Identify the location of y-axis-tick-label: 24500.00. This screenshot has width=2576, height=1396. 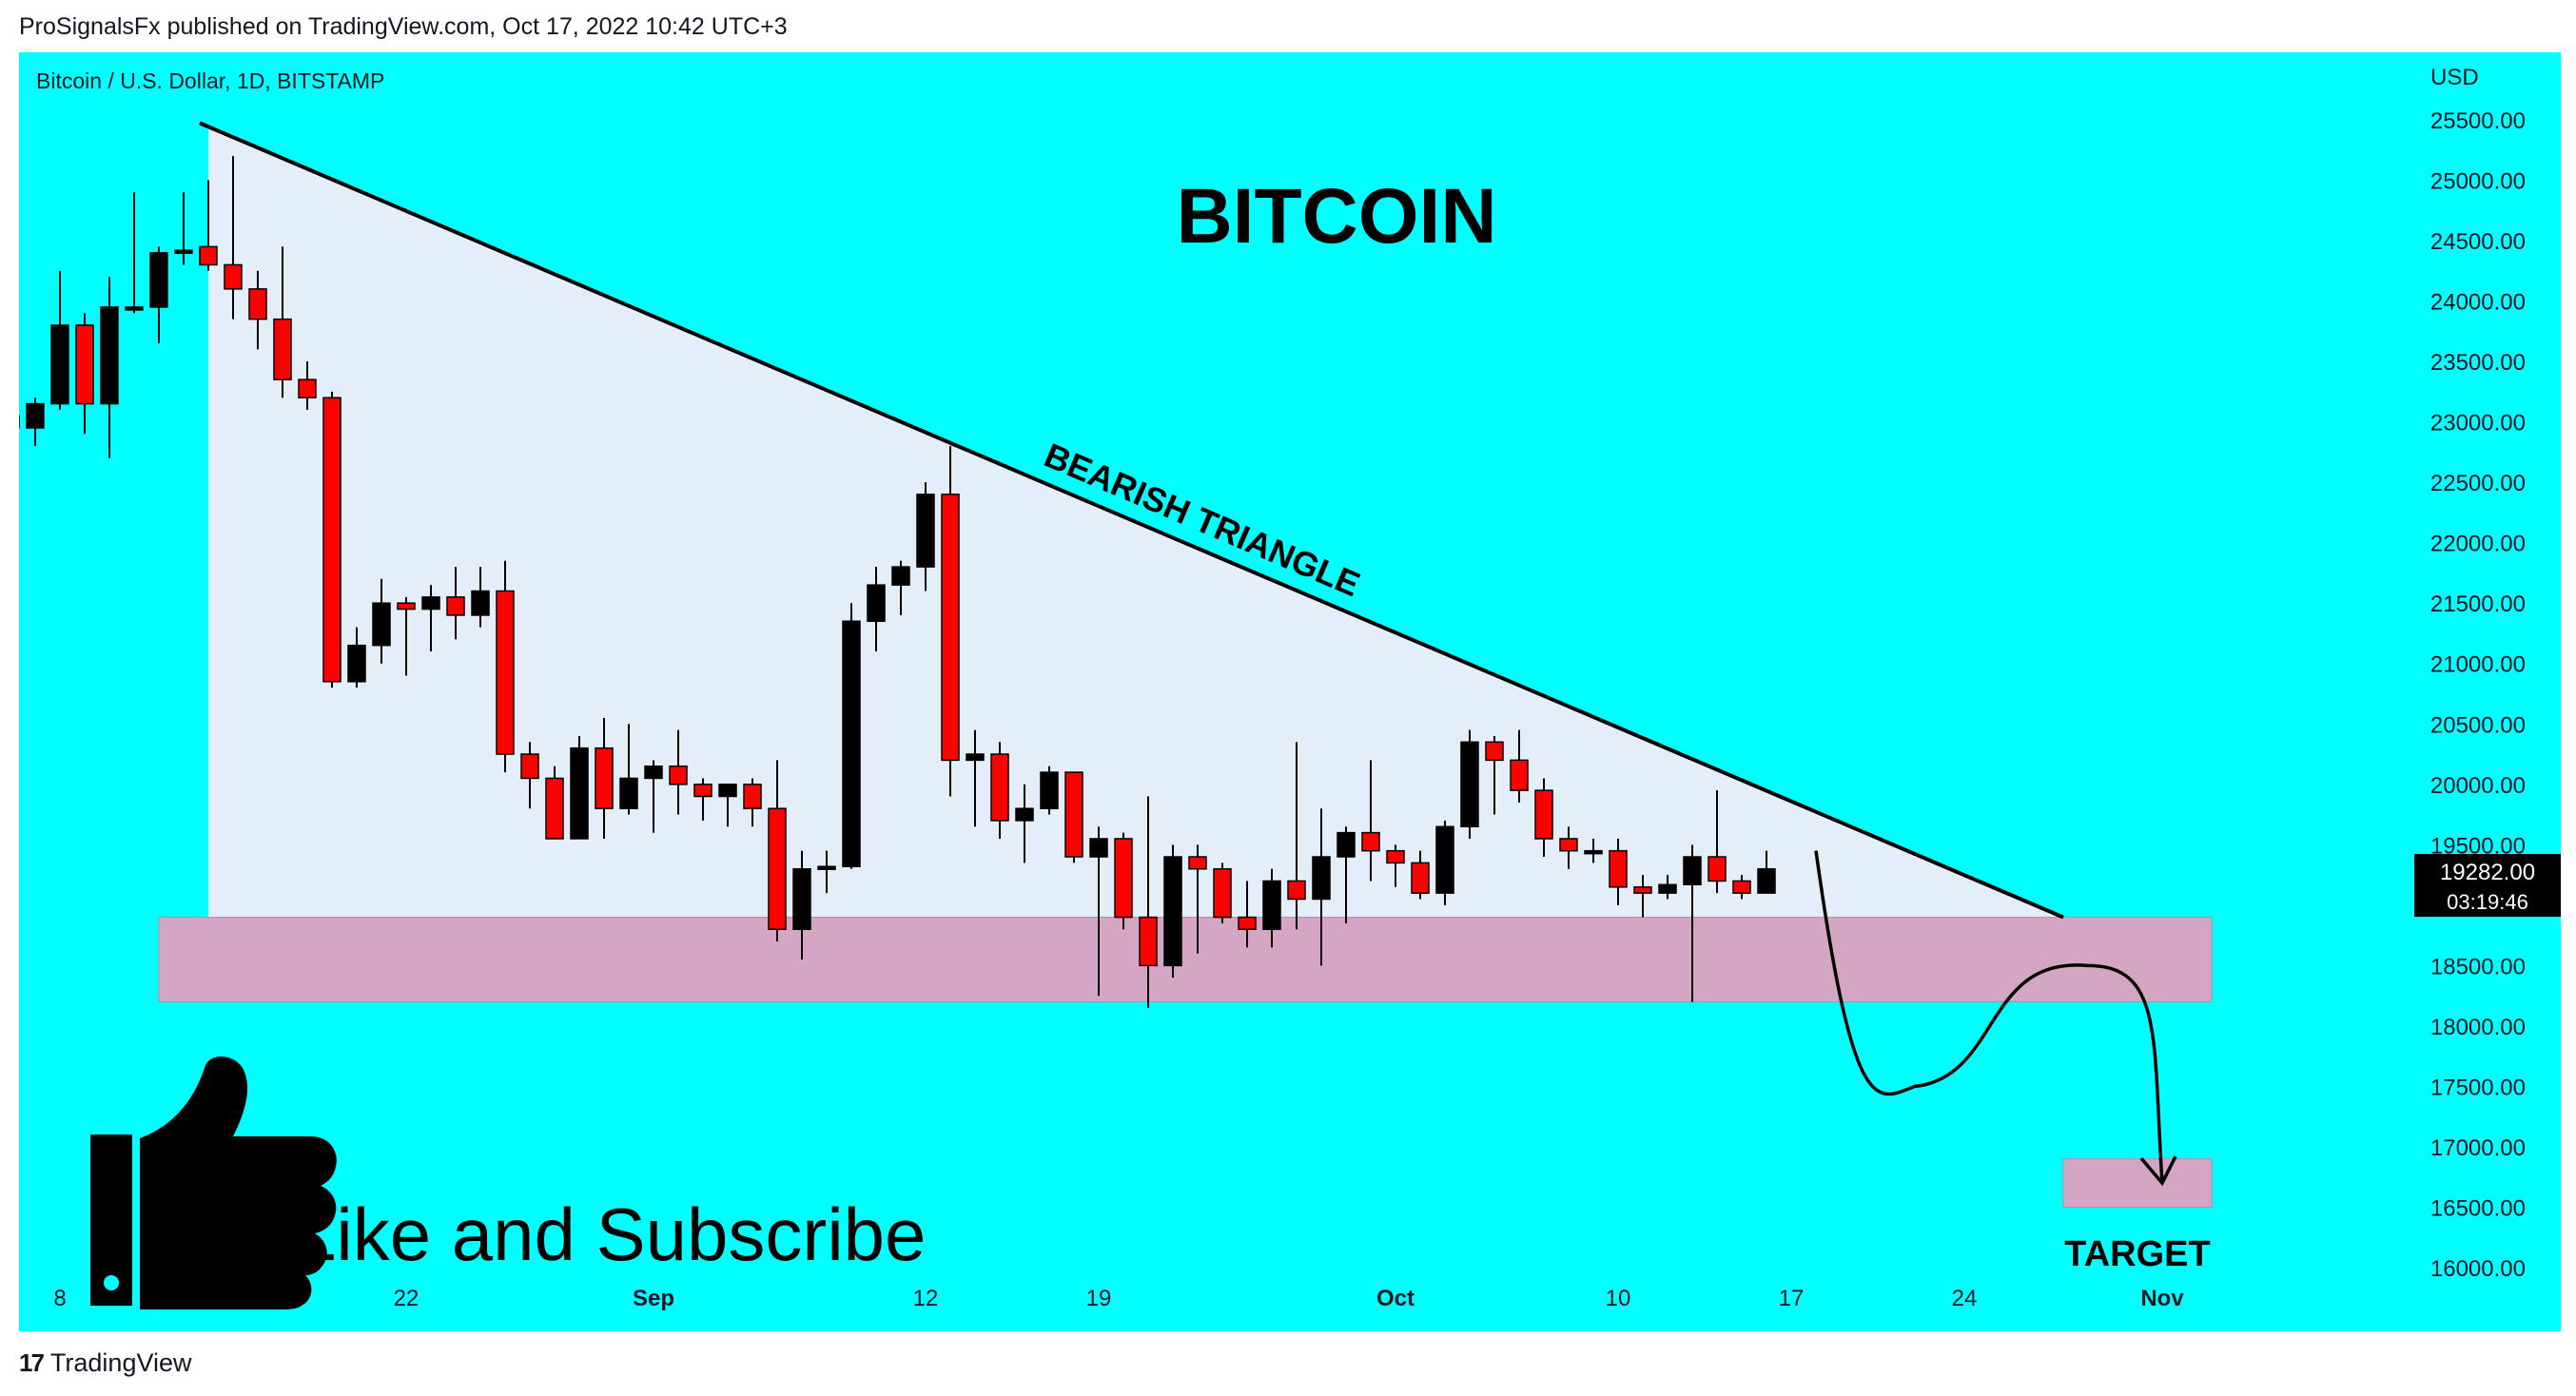
(2478, 242).